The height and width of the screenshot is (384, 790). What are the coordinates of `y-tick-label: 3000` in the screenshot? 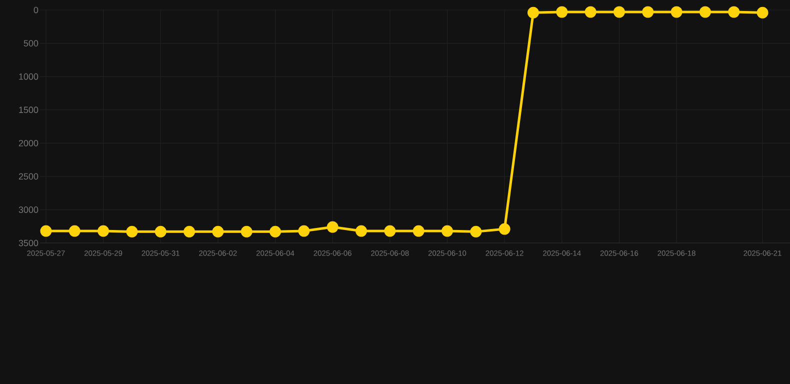 It's located at (28, 209).